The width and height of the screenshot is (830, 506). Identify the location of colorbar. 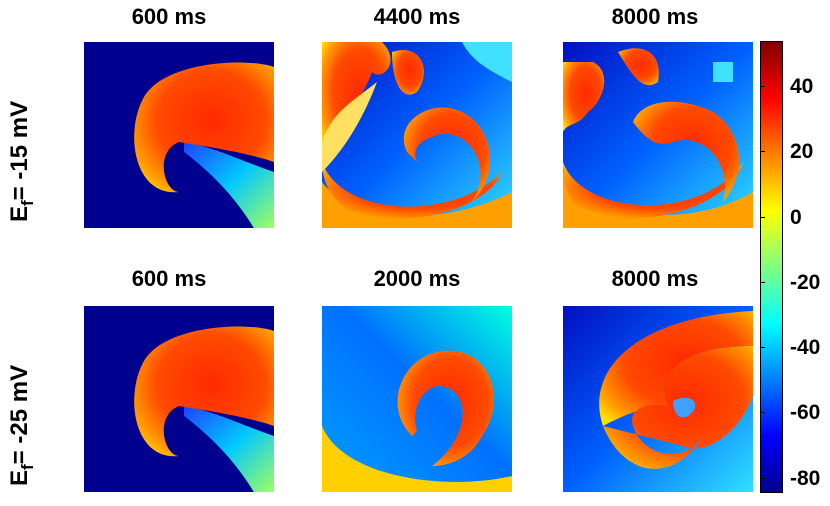
(771, 267).